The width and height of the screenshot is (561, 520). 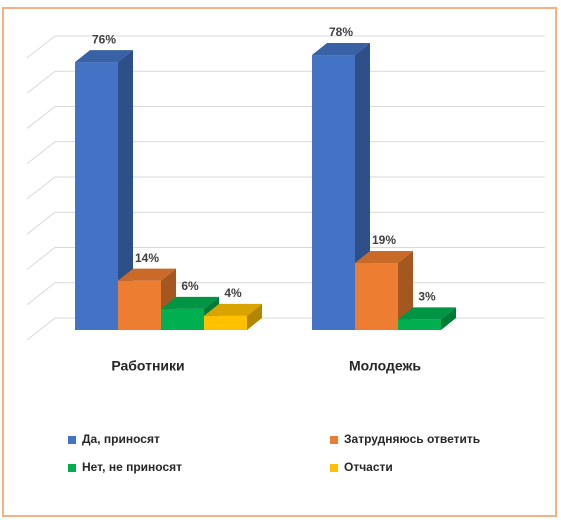 What do you see at coordinates (190, 286) in the screenshot?
I see `value-label: 6%` at bounding box center [190, 286].